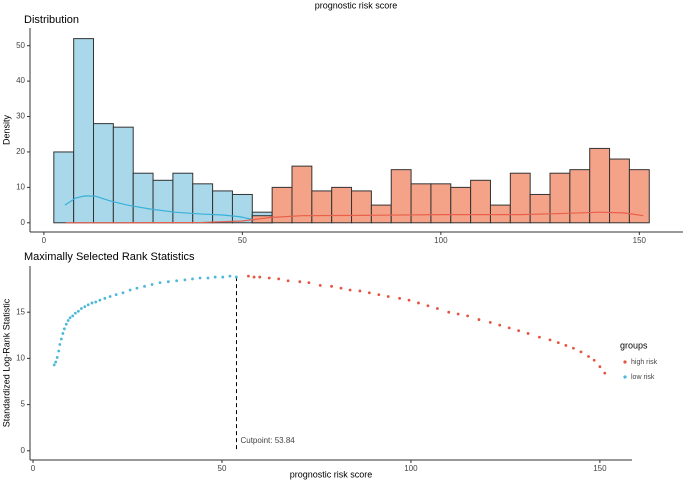 Image resolution: width=685 pixels, height=483 pixels. Describe the element at coordinates (20, 311) in the screenshot. I see `y-tick-label: 15` at that location.